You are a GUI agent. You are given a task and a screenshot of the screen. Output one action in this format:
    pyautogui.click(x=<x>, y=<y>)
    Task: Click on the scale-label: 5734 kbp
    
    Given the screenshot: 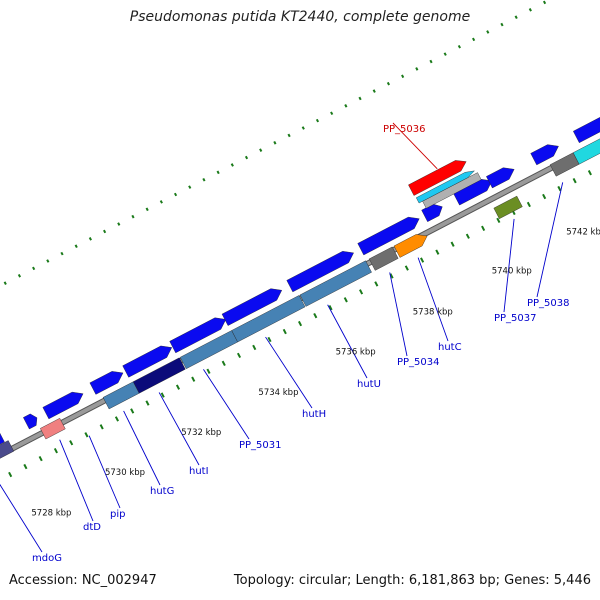 What is the action you would take?
    pyautogui.click(x=278, y=393)
    